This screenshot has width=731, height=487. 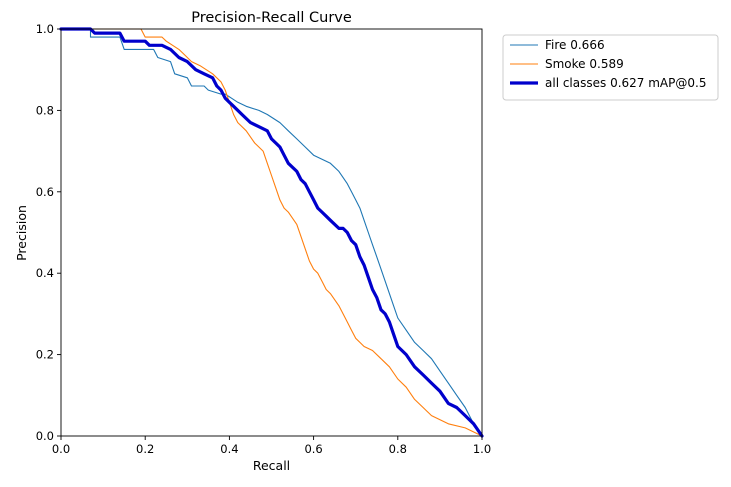 What do you see at coordinates (61, 449) in the screenshot?
I see `x-tick-label: 0.0` at bounding box center [61, 449].